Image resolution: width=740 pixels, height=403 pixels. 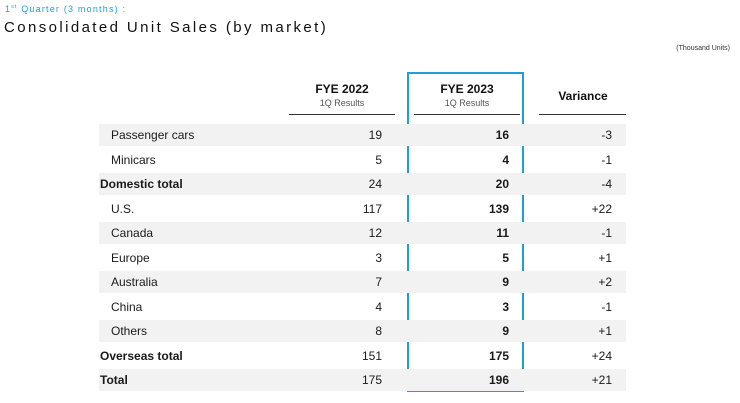 I want to click on subtitle-ordinal-suffix: st, so click(x=14, y=7).